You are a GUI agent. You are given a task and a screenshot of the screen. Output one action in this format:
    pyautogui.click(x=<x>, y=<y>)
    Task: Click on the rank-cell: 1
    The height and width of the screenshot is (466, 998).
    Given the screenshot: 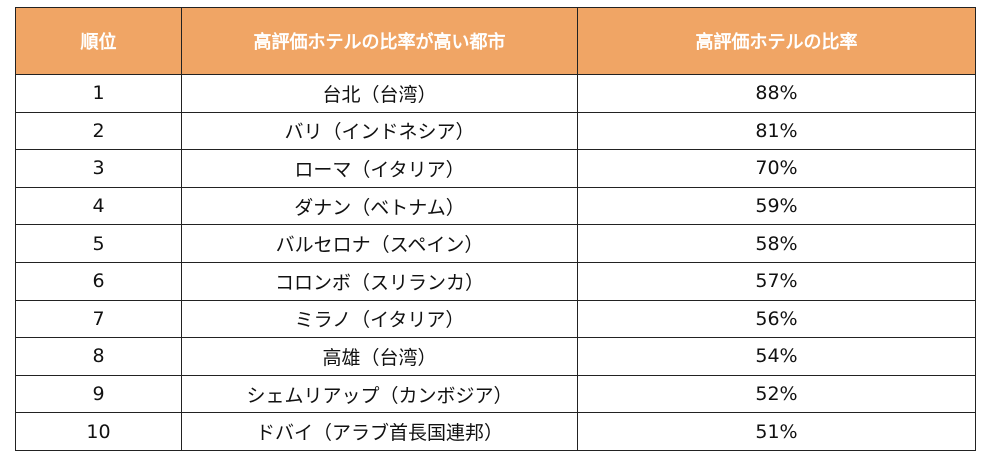 What is the action you would take?
    pyautogui.click(x=98, y=93)
    